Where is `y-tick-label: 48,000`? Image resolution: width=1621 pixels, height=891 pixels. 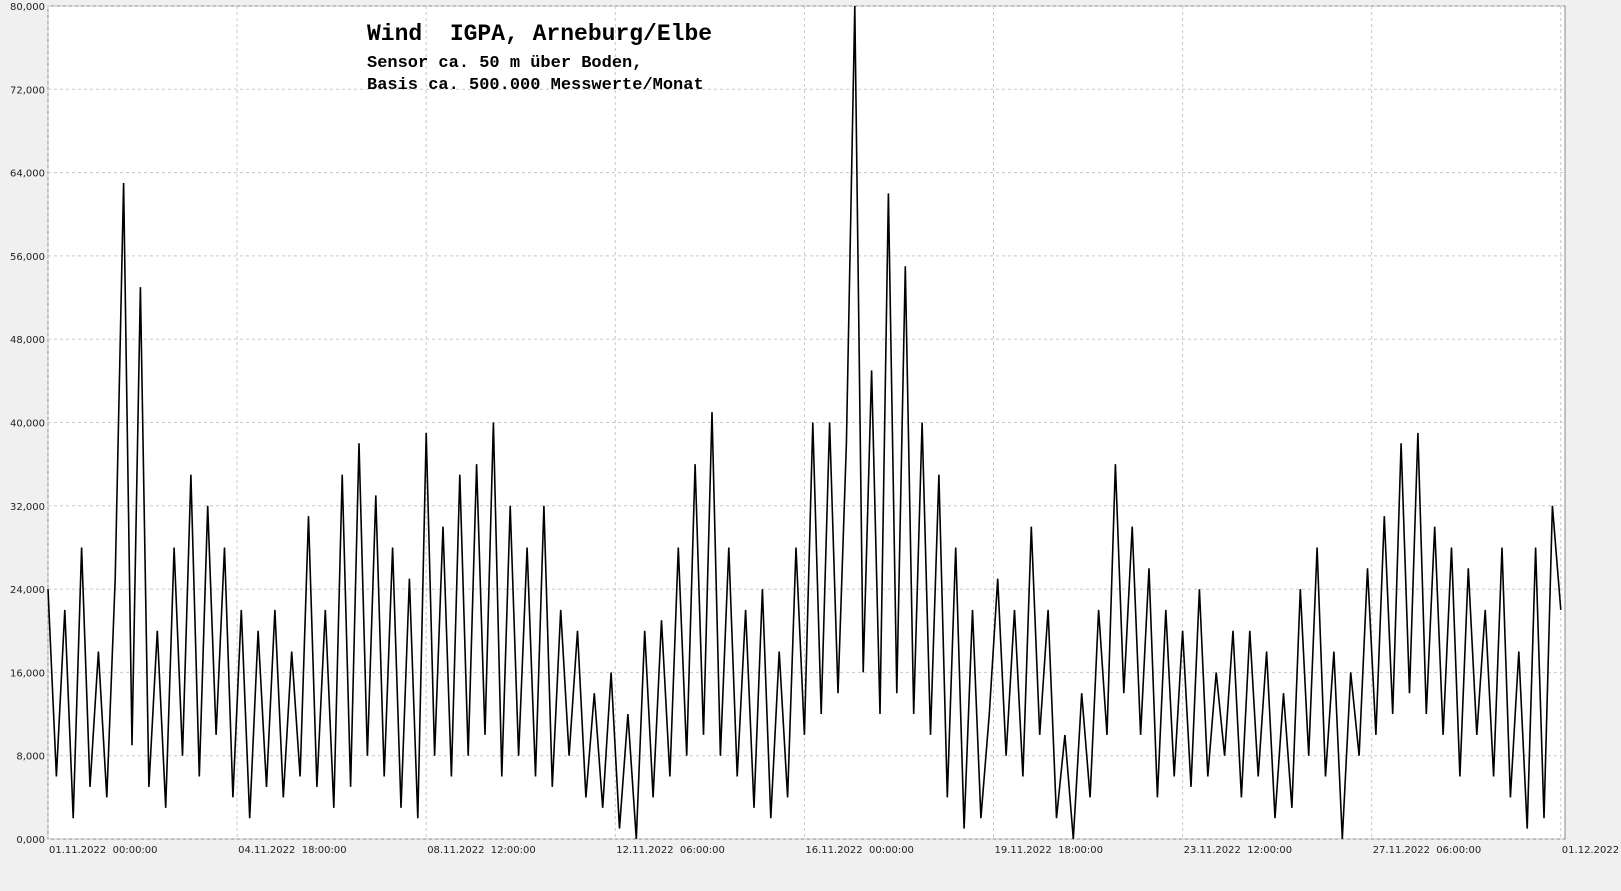
y-tick-label: 48,000 is located at coordinates (27, 340).